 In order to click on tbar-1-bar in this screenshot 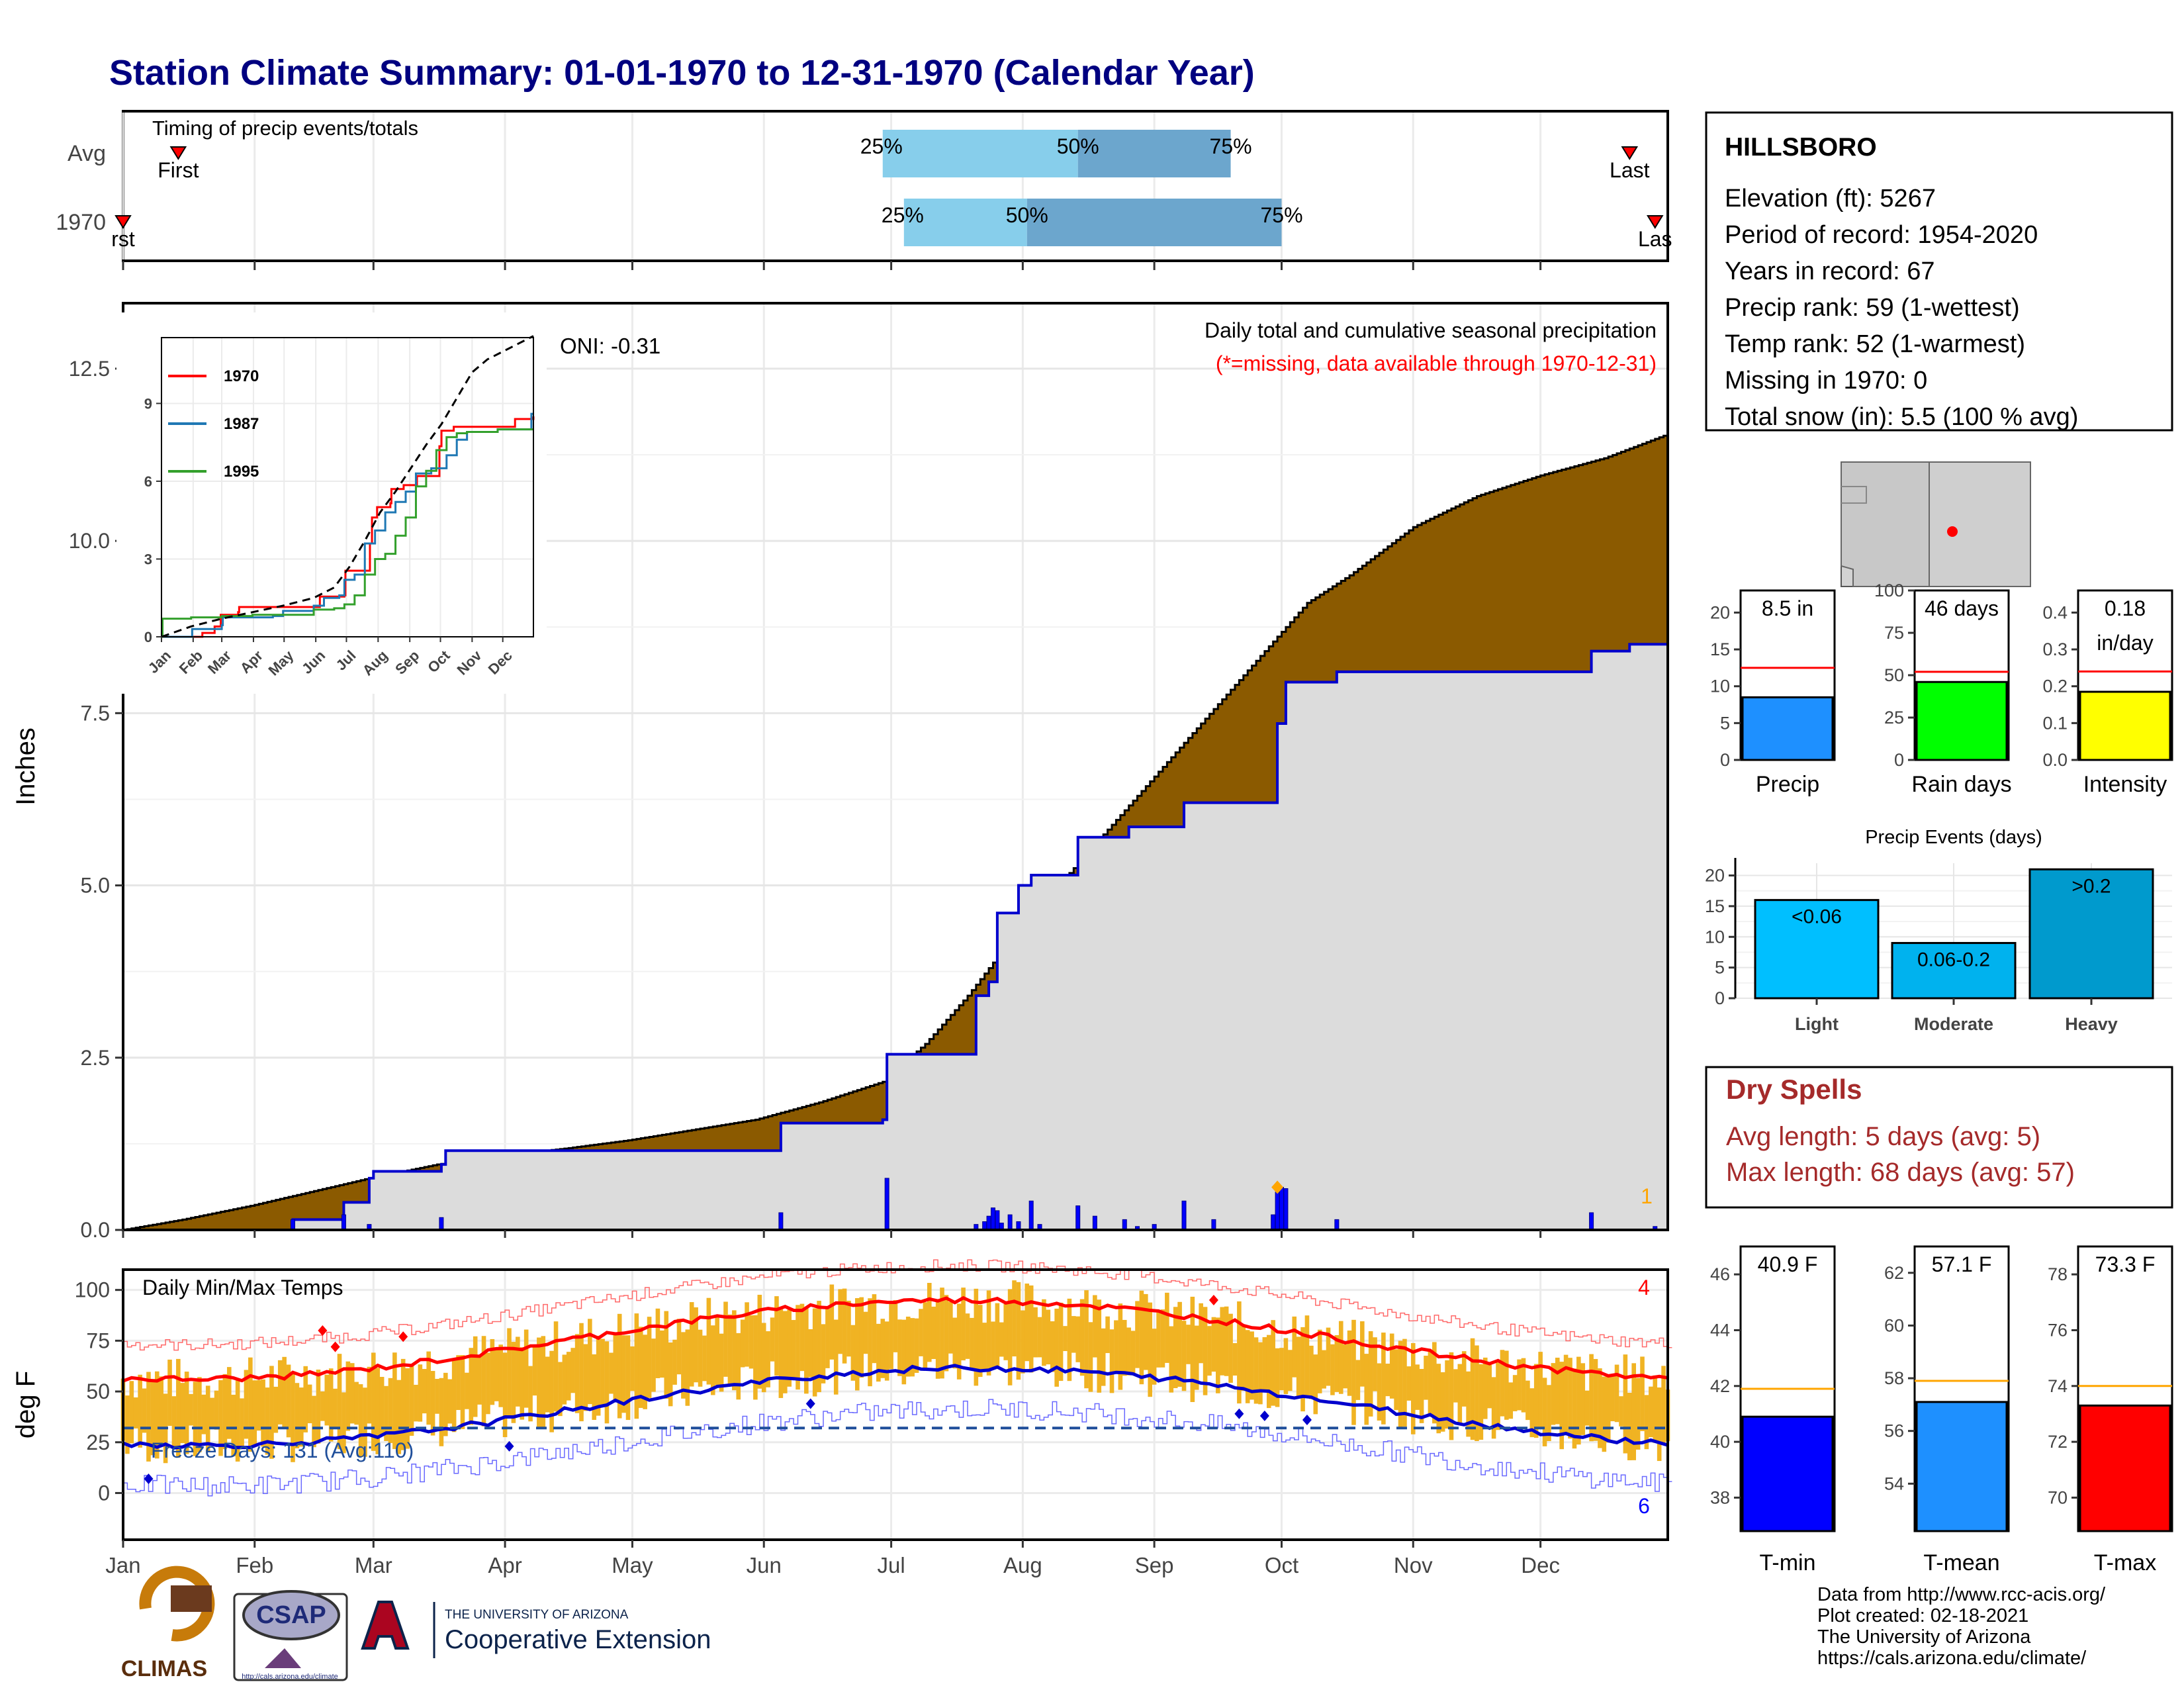, I will do `click(1962, 1466)`.